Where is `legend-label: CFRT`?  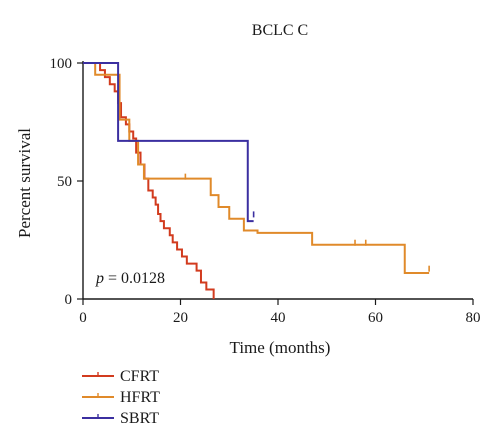
legend-label: CFRT is located at coordinates (139, 376).